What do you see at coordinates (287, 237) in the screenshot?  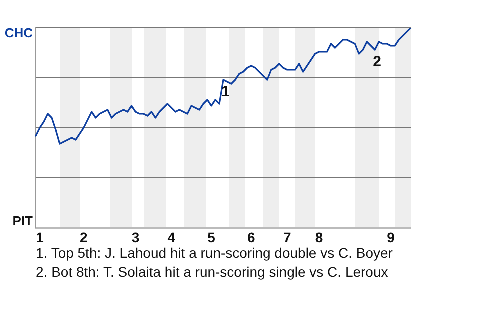 I see `x-tick-label: 7` at bounding box center [287, 237].